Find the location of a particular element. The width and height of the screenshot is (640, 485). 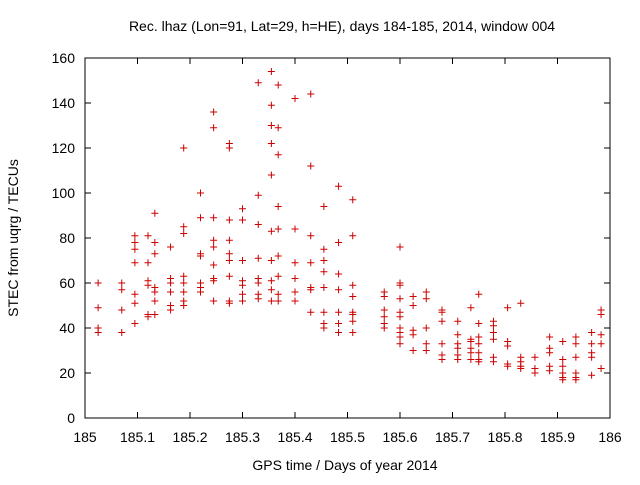

y-tick-label: 80 is located at coordinates (67, 238).